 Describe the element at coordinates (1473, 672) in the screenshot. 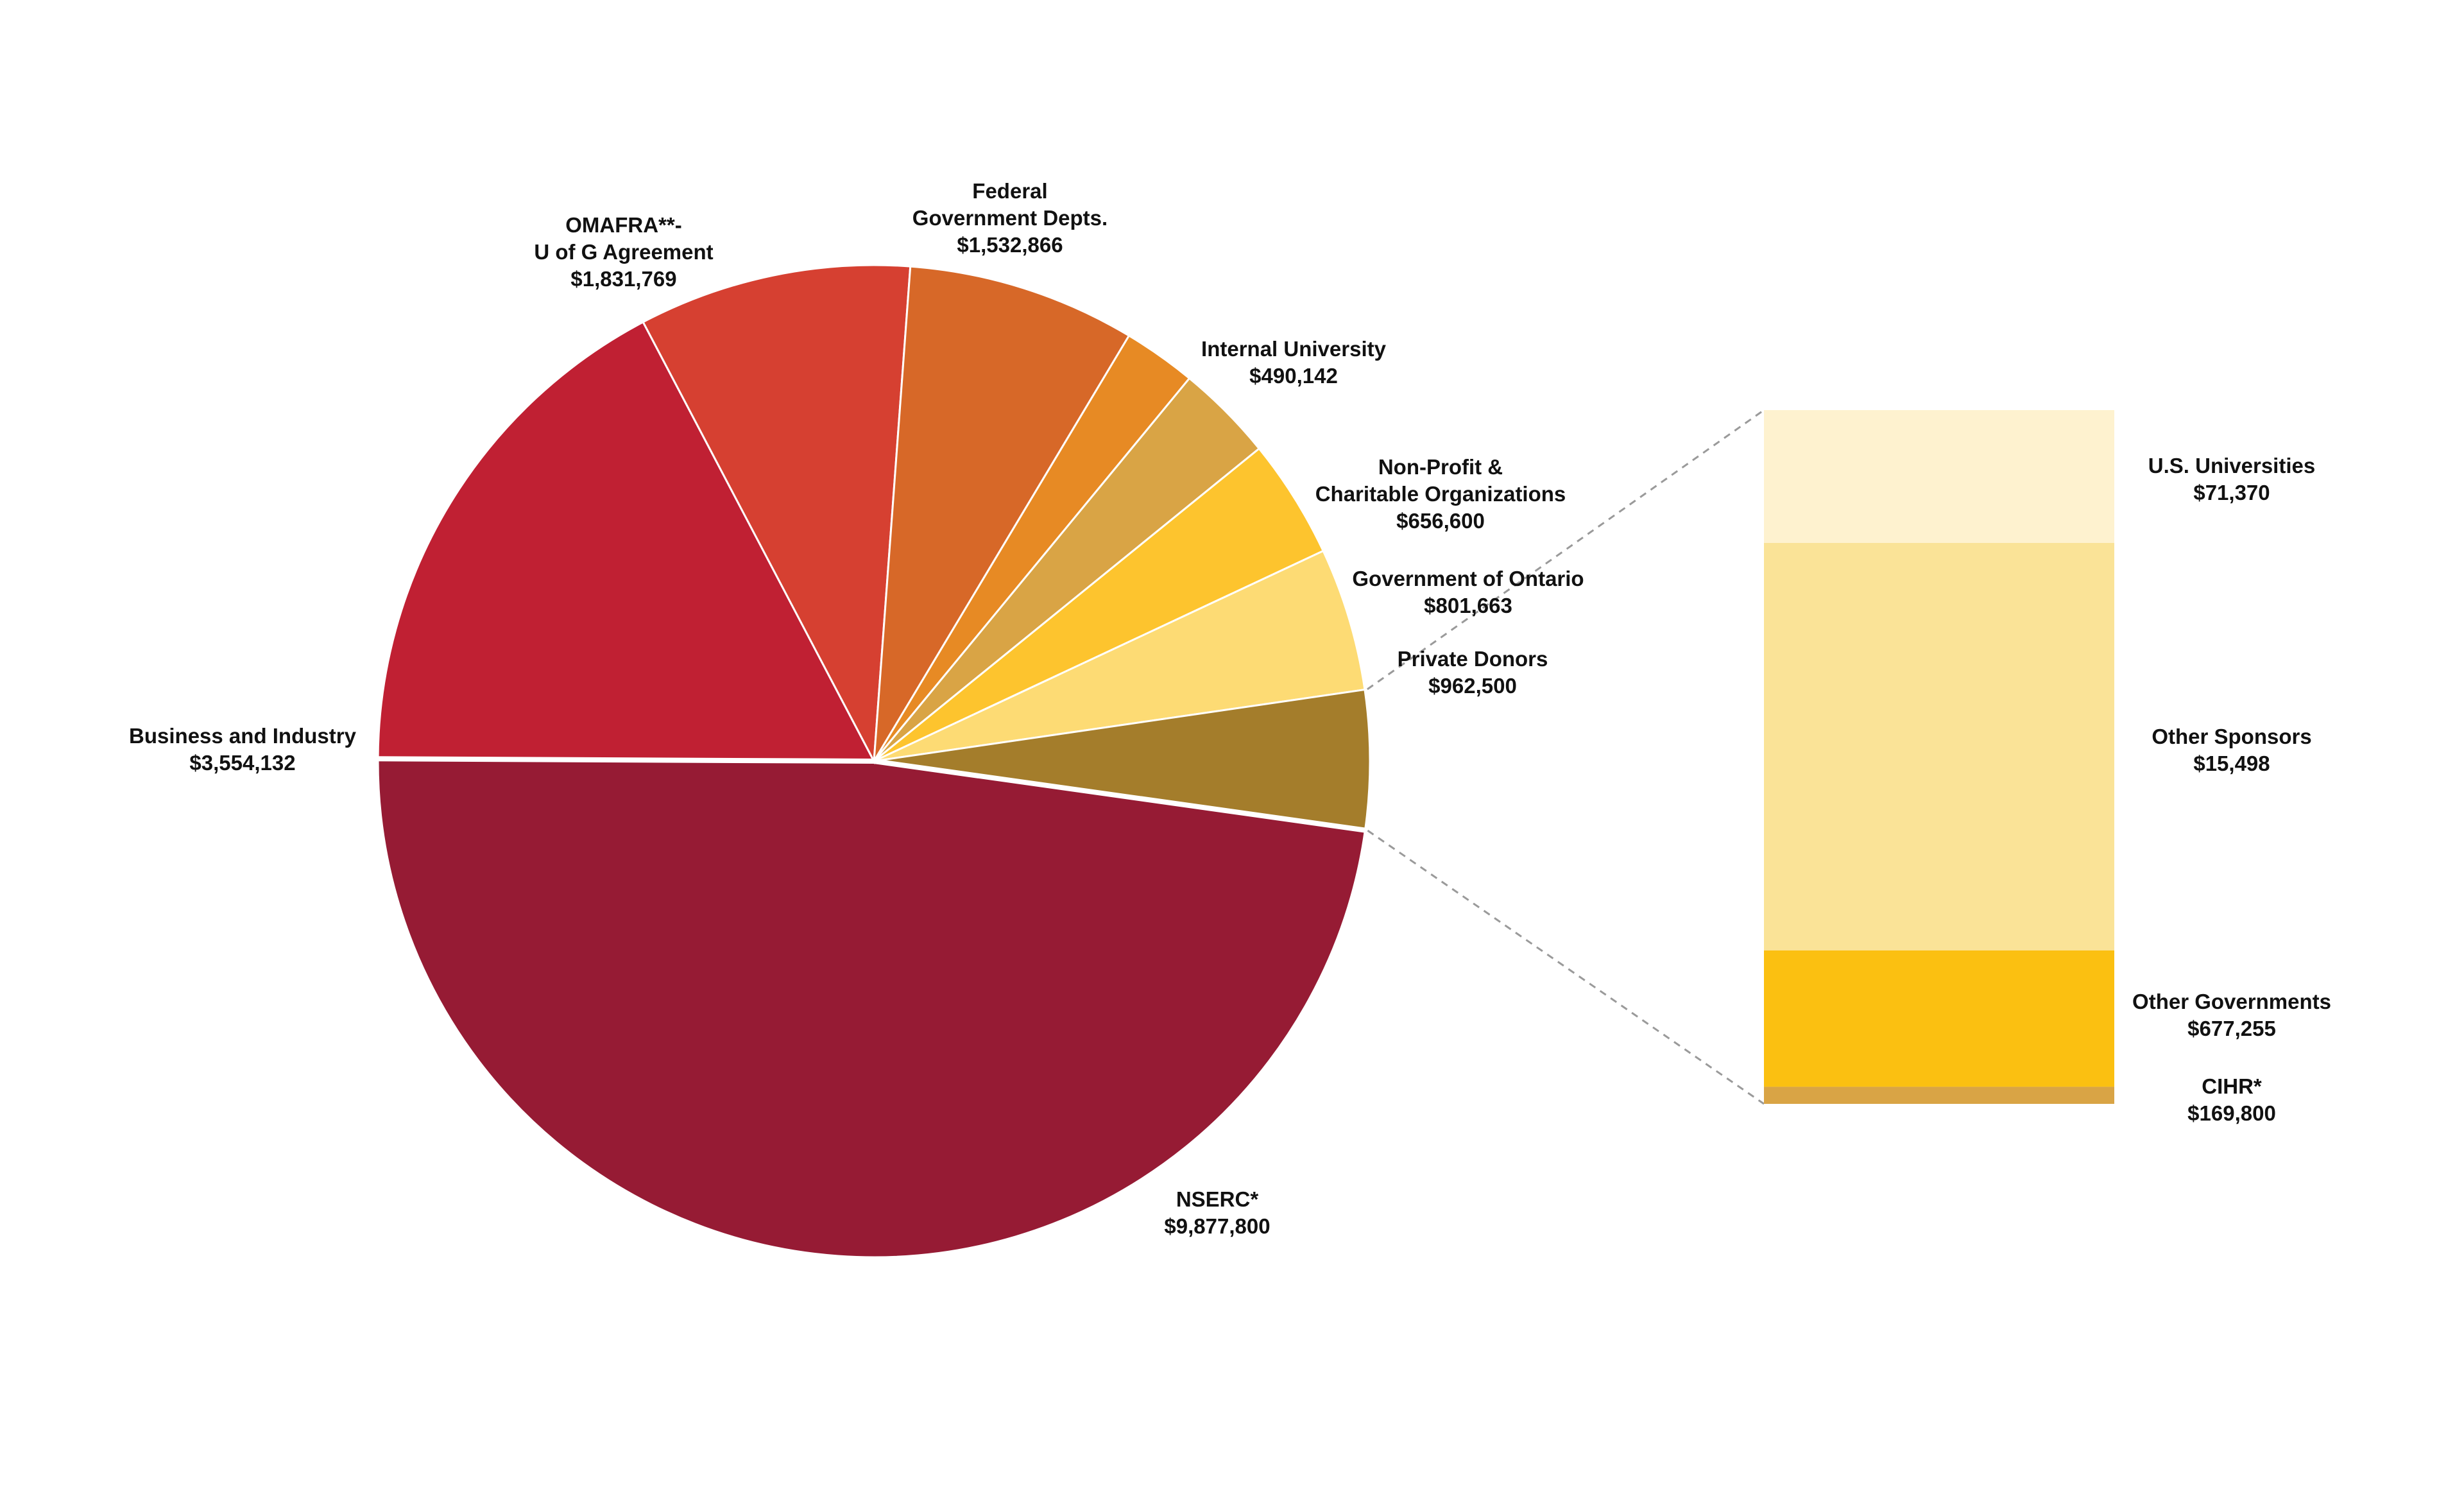

I see `slice-label-private-donors: Private Donors $962,500` at that location.